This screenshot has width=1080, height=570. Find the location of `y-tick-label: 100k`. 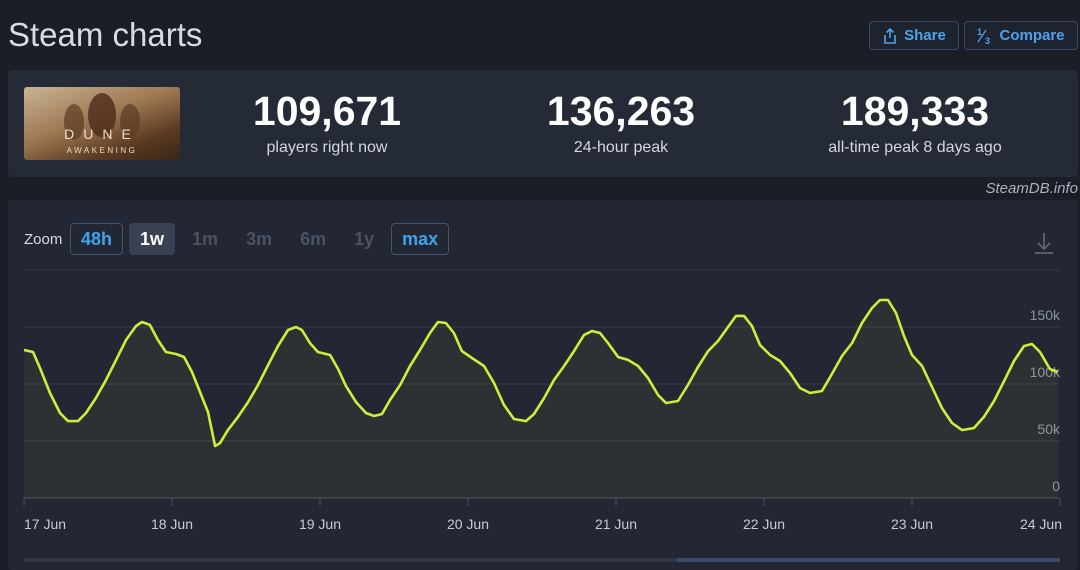

y-tick-label: 100k is located at coordinates (1045, 372).